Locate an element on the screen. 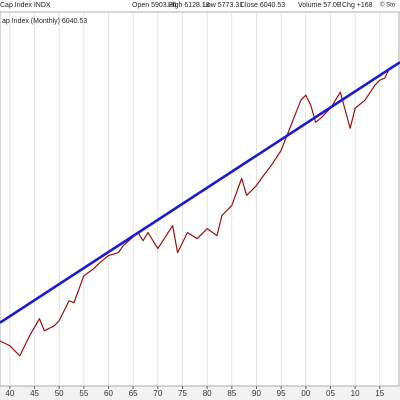 The width and height of the screenshot is (400, 400). x-tick-label: 05 is located at coordinates (330, 393).